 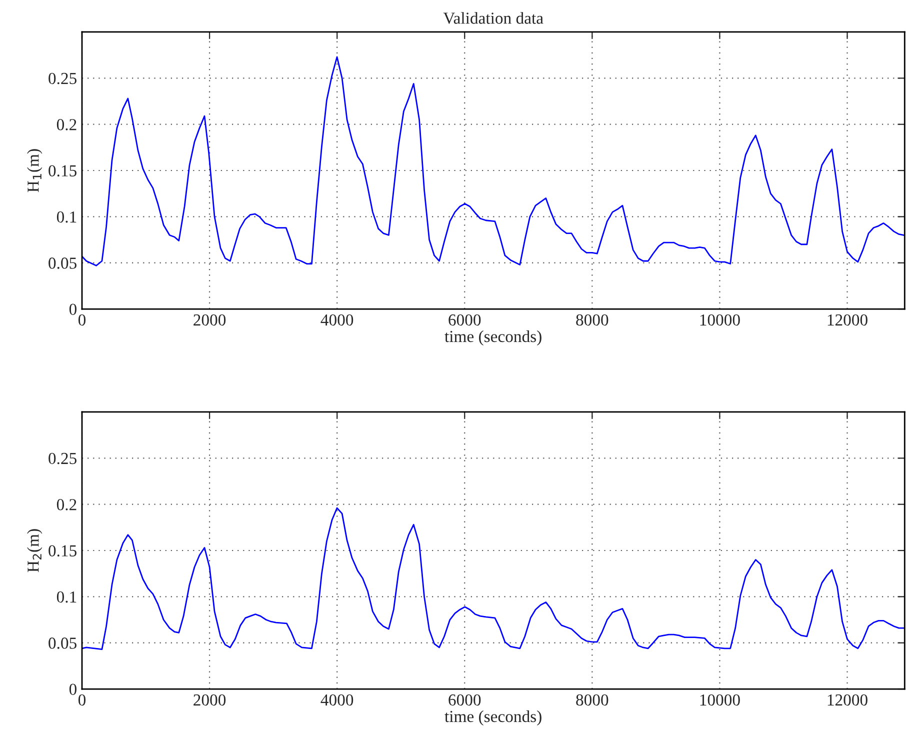 I want to click on y-axis-title: H$_{1}$(m), so click(x=34, y=170).